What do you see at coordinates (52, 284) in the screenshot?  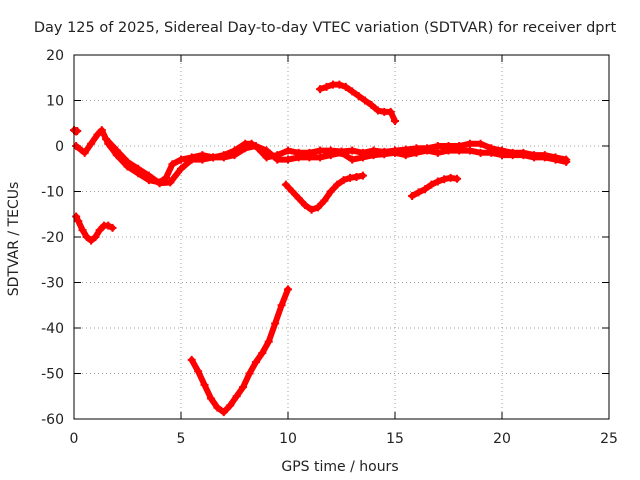 I see `y-tick-label: -30` at bounding box center [52, 284].